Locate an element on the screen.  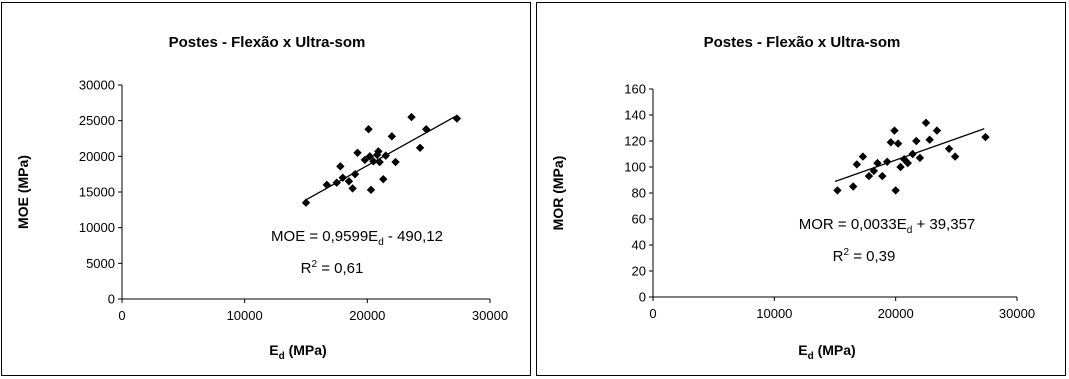
equation-rhs: - 490,12 is located at coordinates (413, 236).